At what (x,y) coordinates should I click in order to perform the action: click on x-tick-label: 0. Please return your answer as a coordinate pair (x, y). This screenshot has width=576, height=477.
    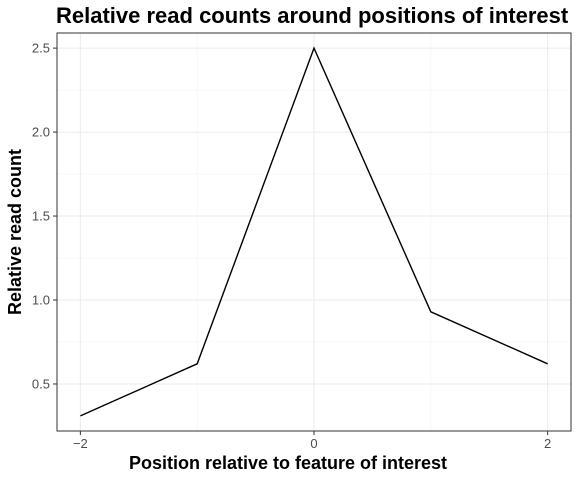
    Looking at the image, I should click on (313, 443).